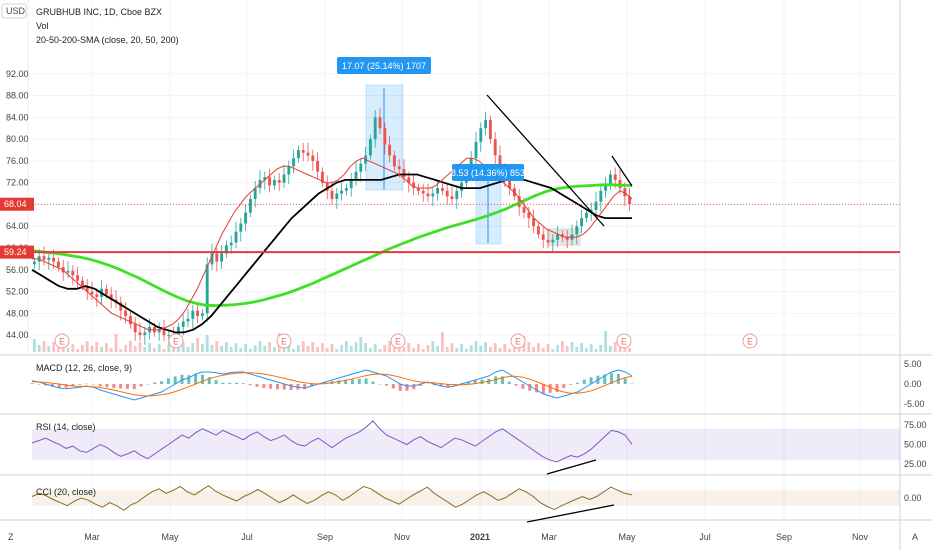  What do you see at coordinates (325, 537) in the screenshot?
I see `time-tick-label: Sep` at bounding box center [325, 537].